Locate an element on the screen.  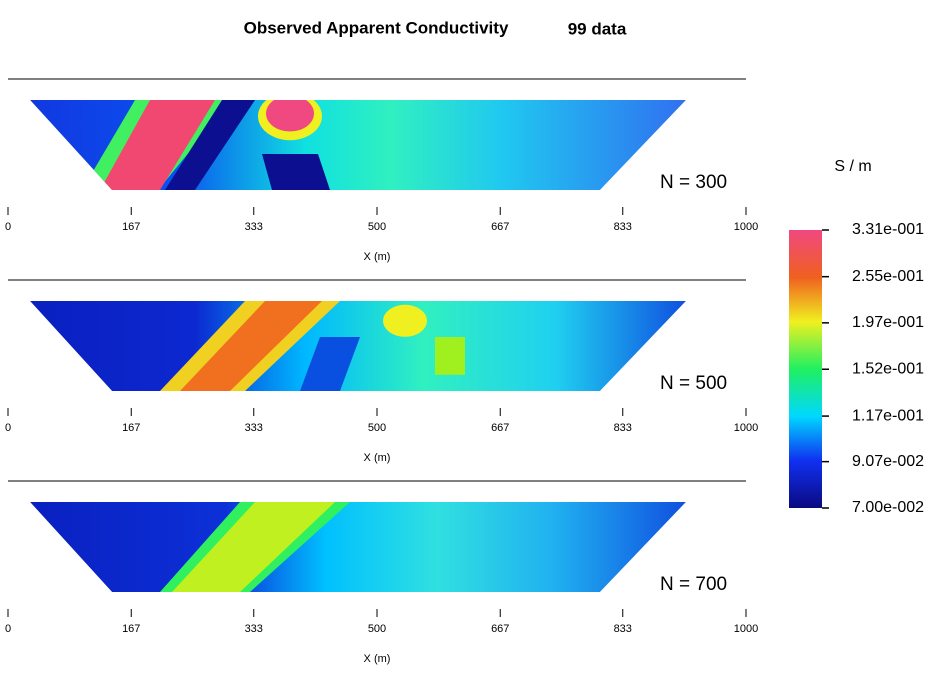
colorbar-tick-label: 1.17e-001 is located at coordinates (888, 415).